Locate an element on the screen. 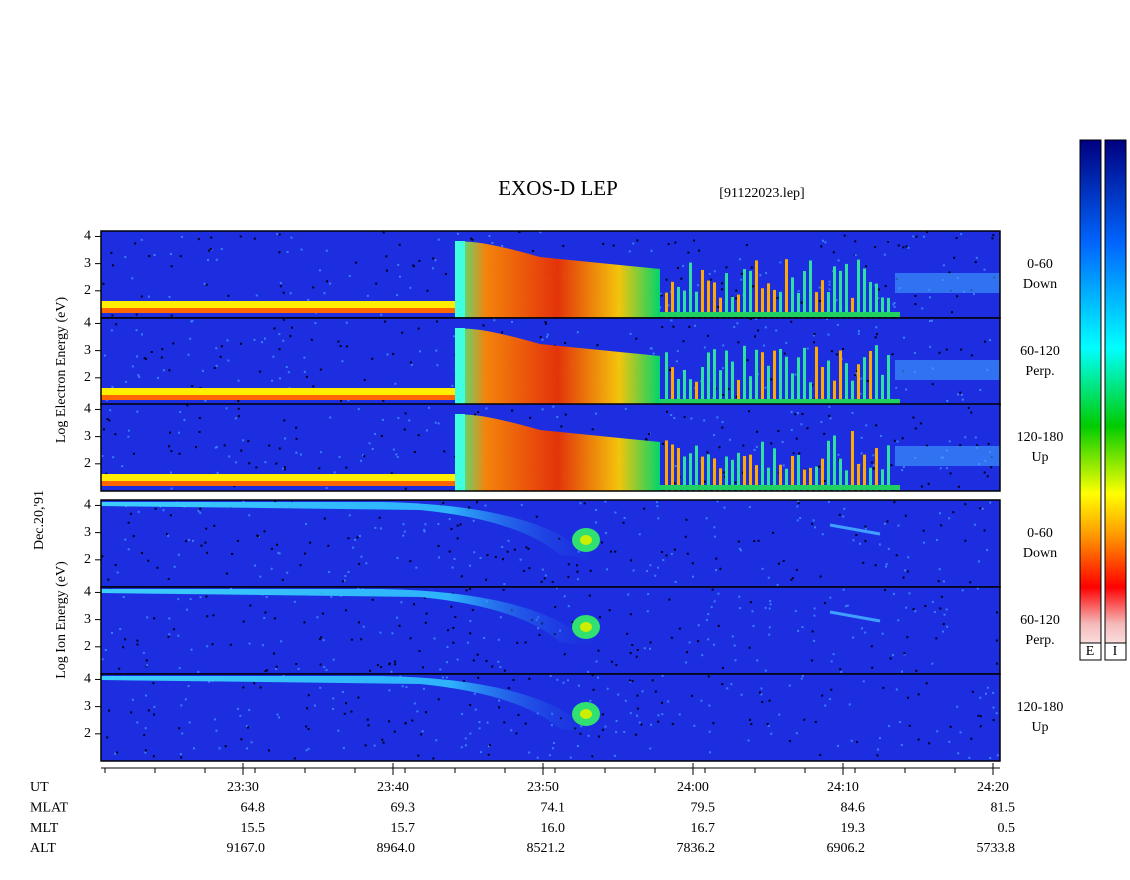  y-tick-label: 3 is located at coordinates (87, 263).